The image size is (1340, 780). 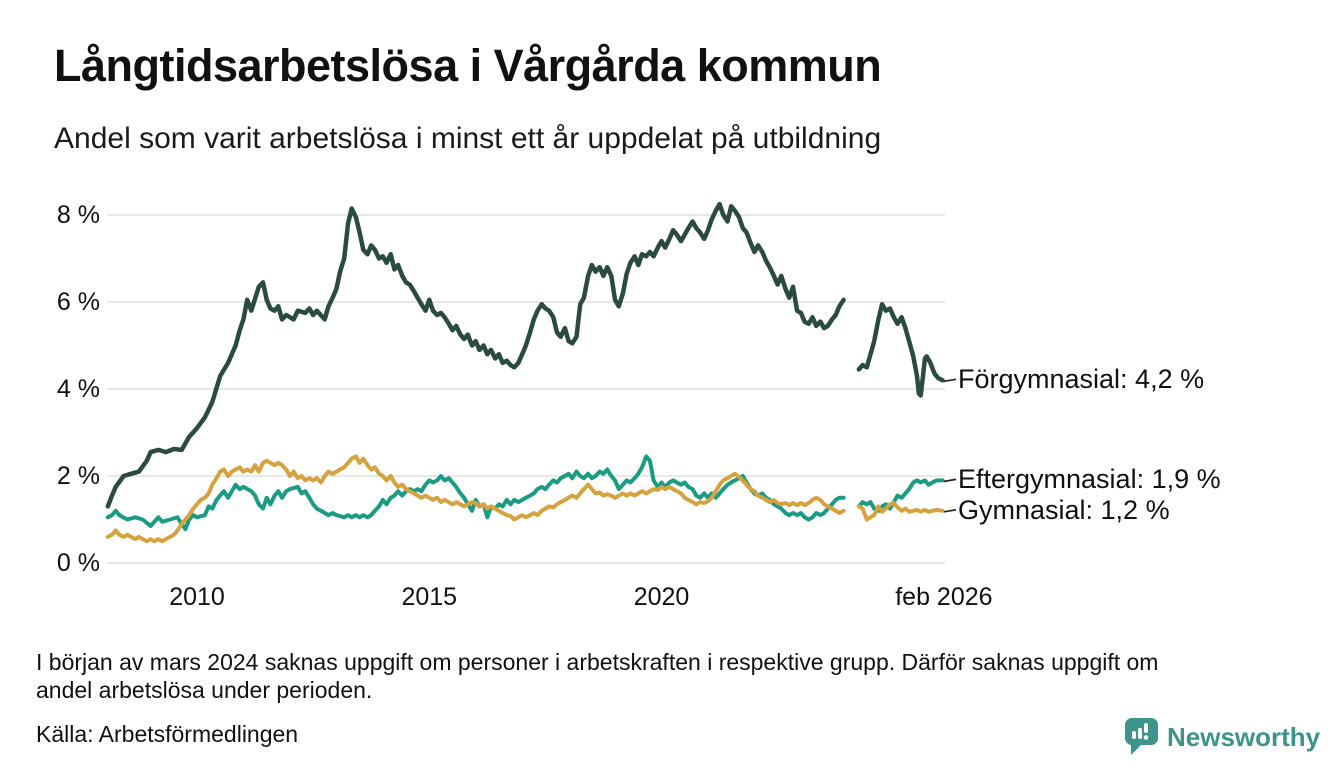 I want to click on newsworthy-logo: Newsworthy, so click(x=1222, y=737).